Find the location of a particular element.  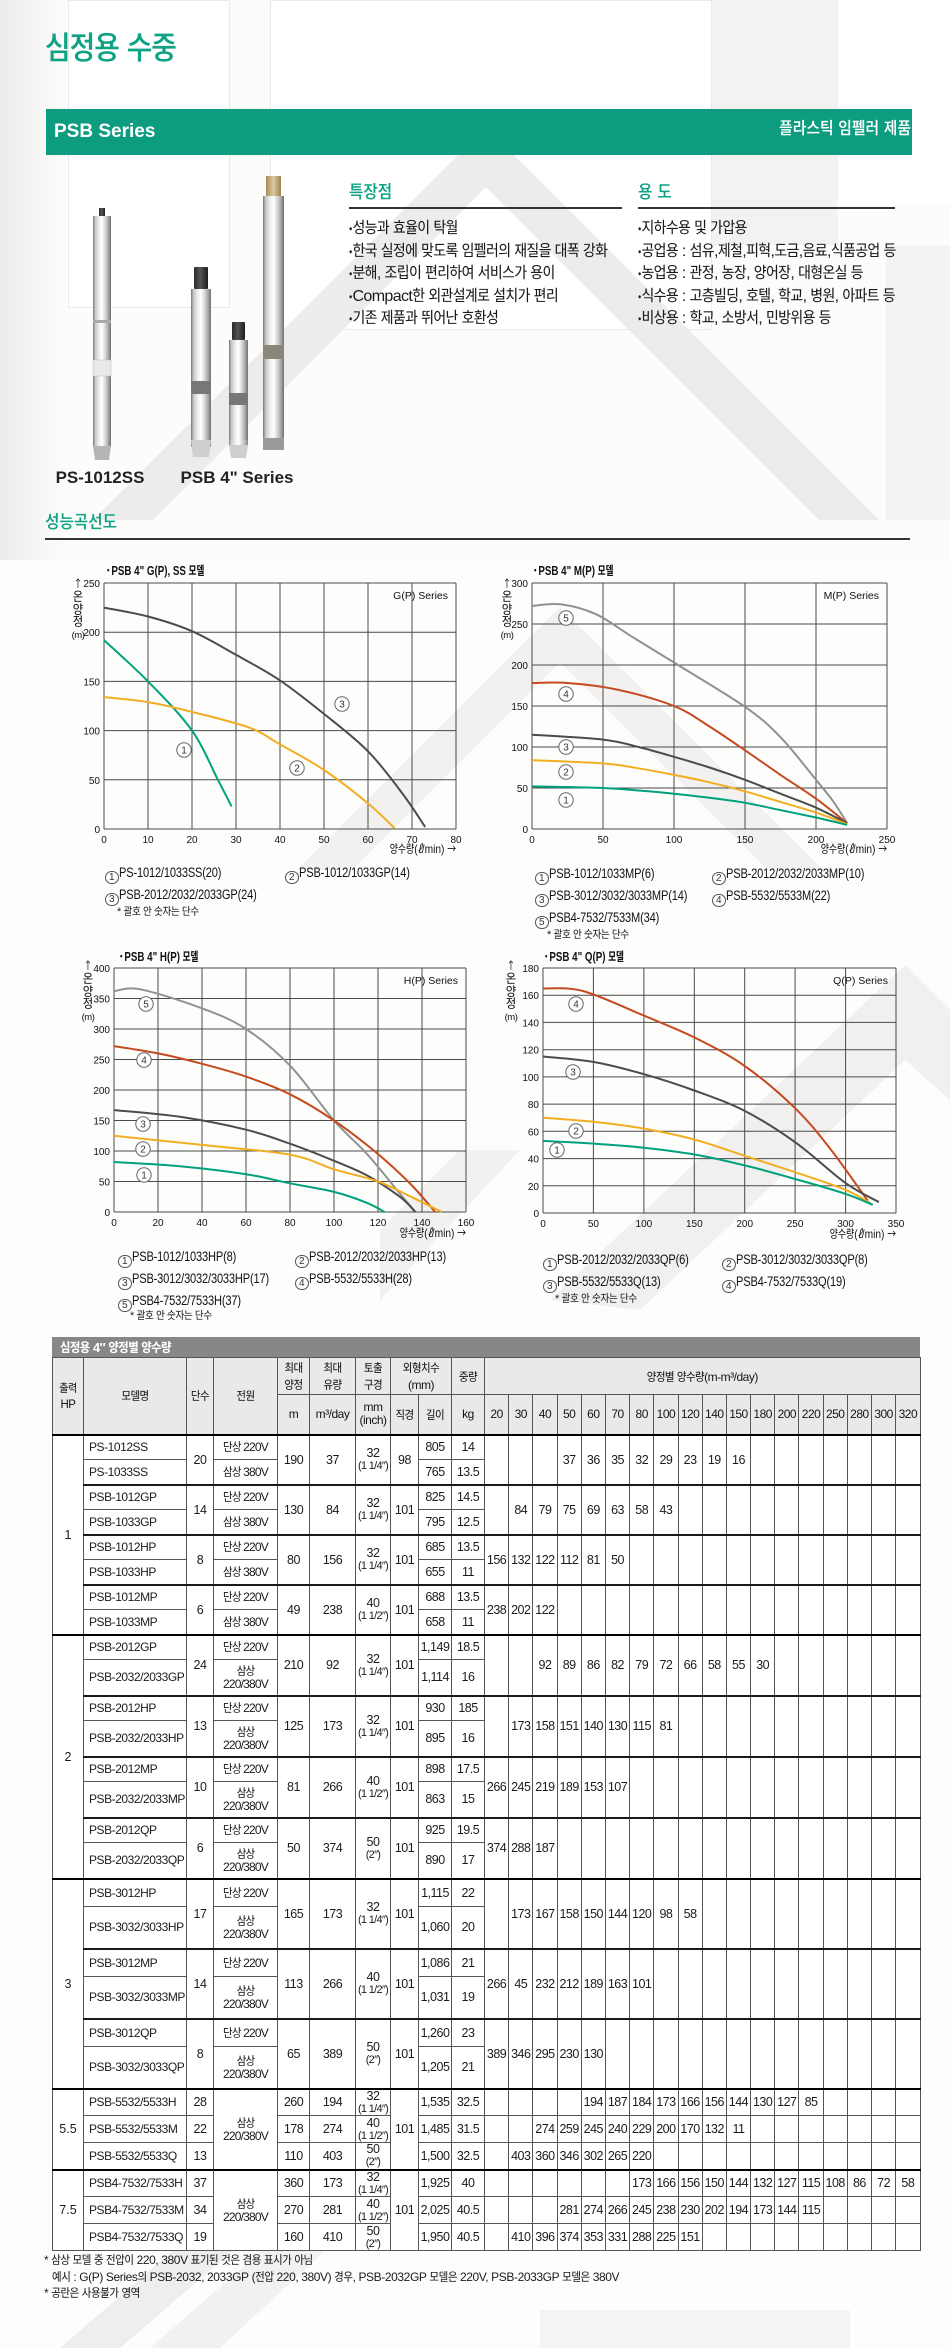

svg-text: 400 is located at coordinates (101, 967).